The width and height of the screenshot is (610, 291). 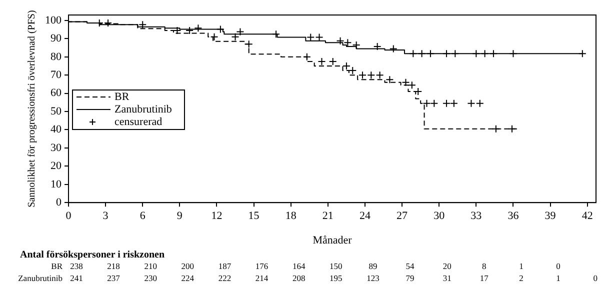 I want to click on x-tick-label: 21, so click(x=328, y=216).